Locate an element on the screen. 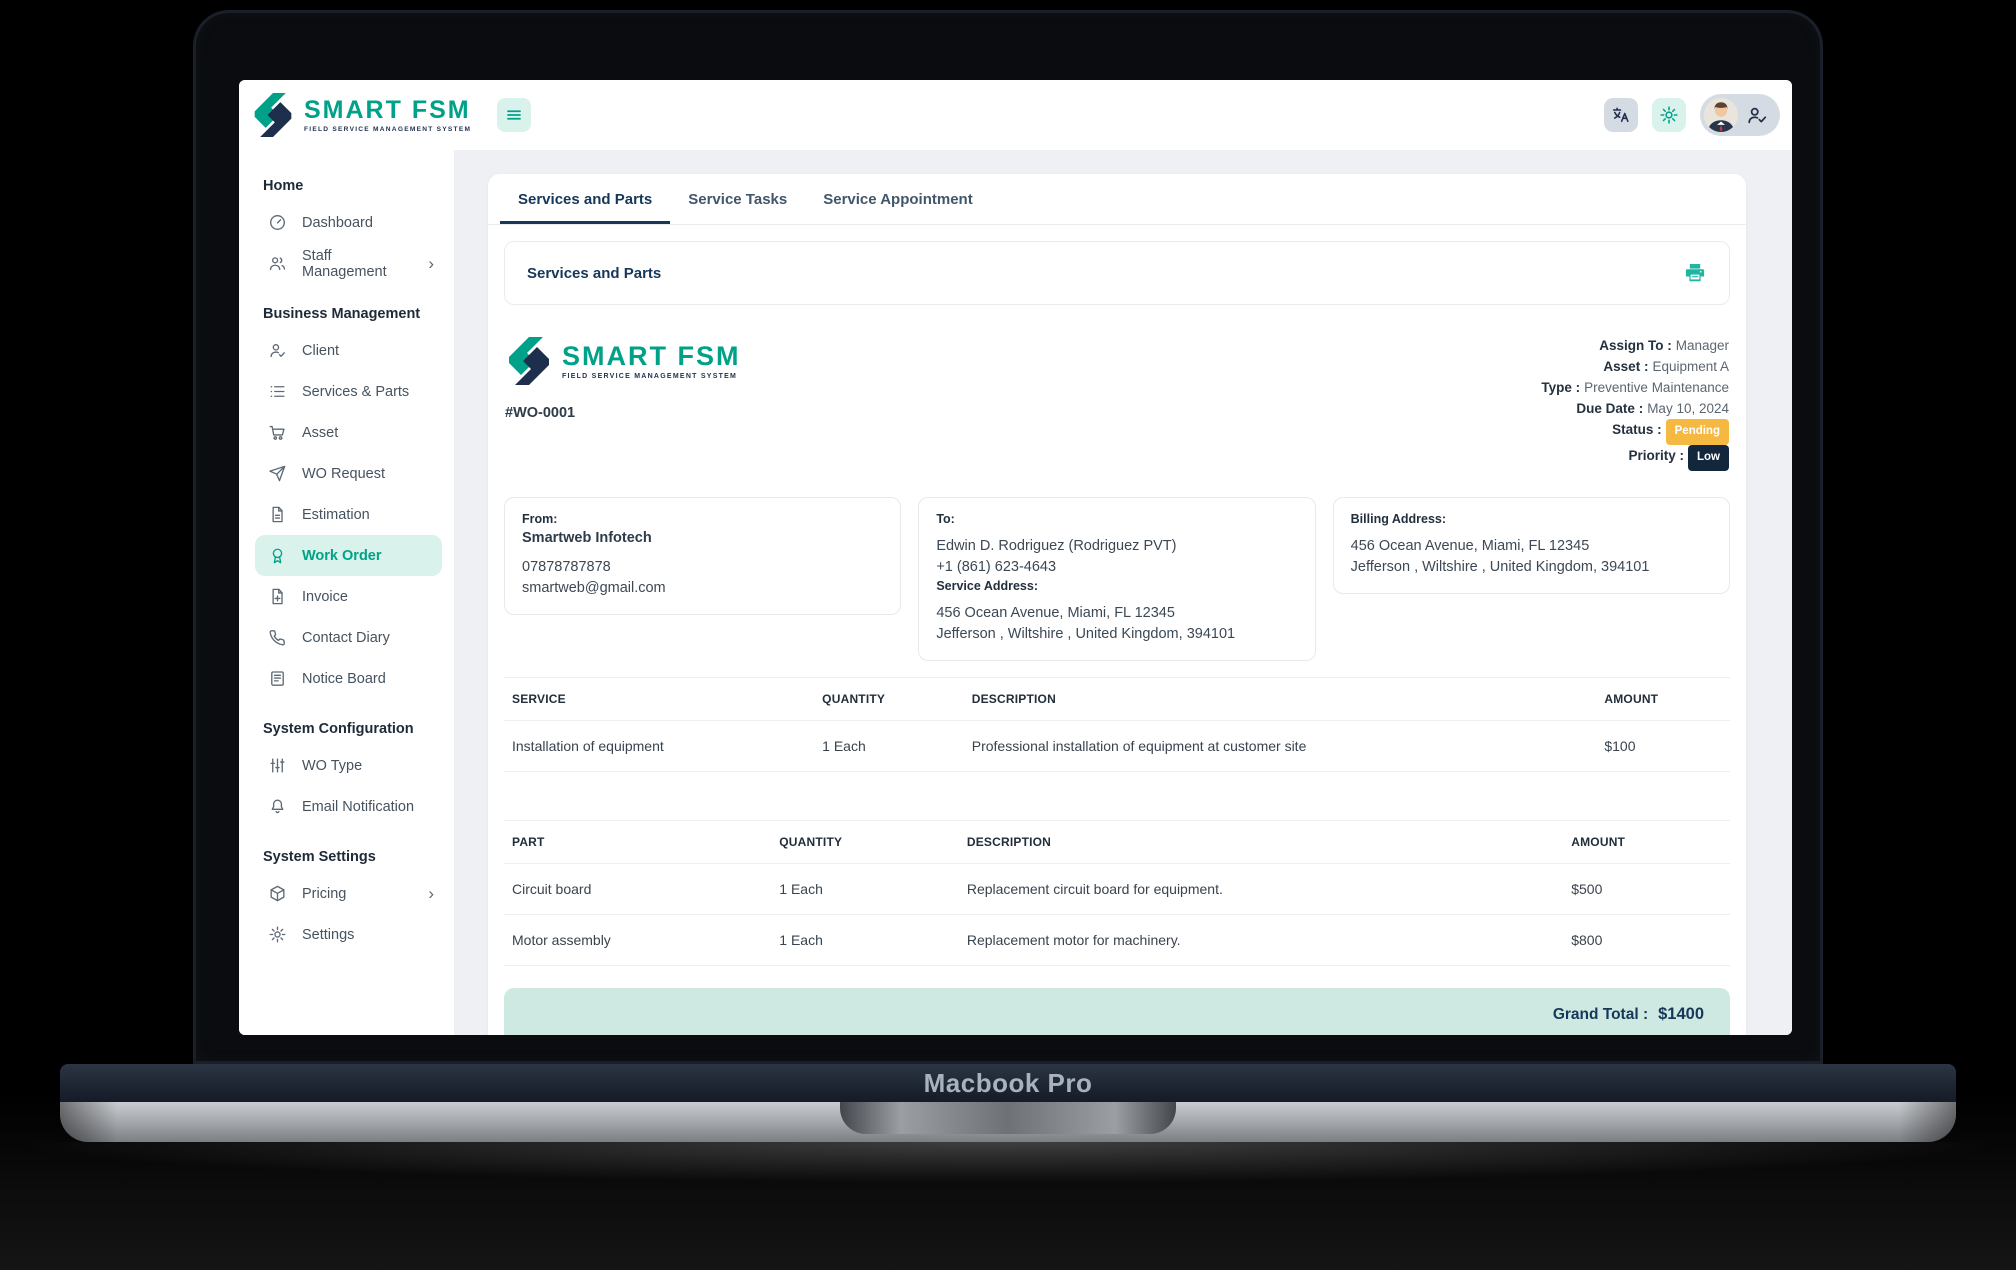  translate-icon is located at coordinates (1621, 115).